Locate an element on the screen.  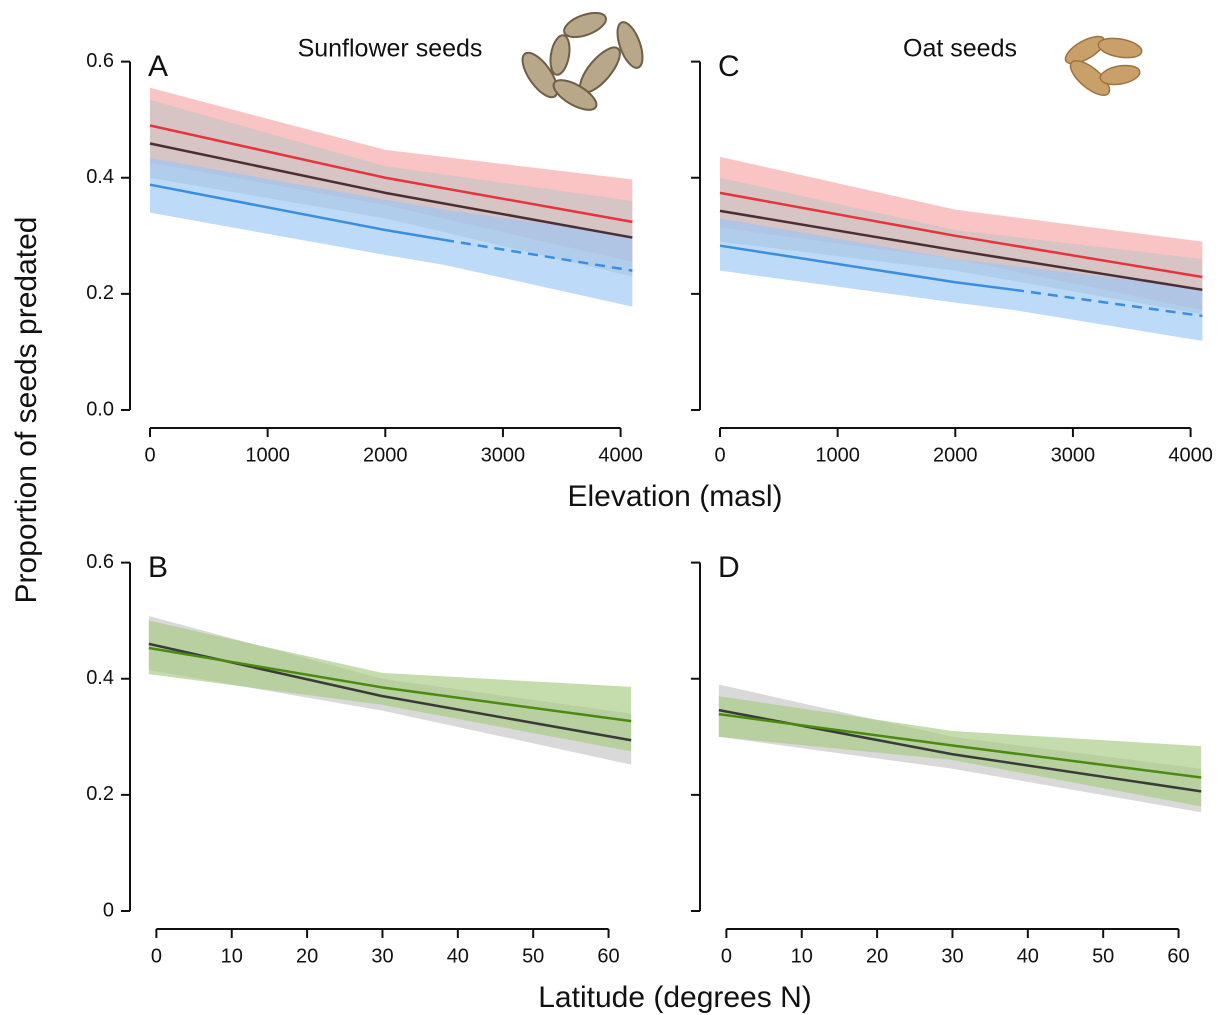
panel-letter: D is located at coordinates (729, 567).